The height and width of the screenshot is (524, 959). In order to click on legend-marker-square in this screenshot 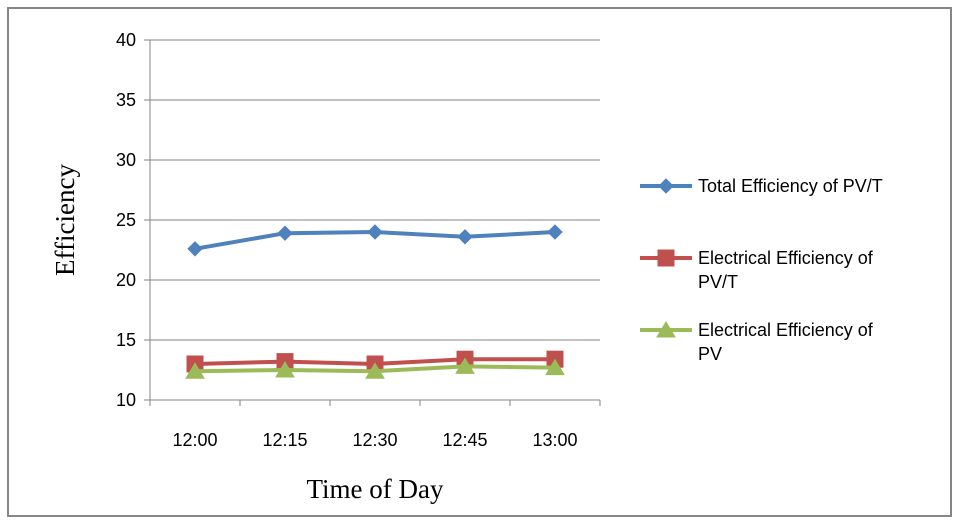, I will do `click(666, 258)`.